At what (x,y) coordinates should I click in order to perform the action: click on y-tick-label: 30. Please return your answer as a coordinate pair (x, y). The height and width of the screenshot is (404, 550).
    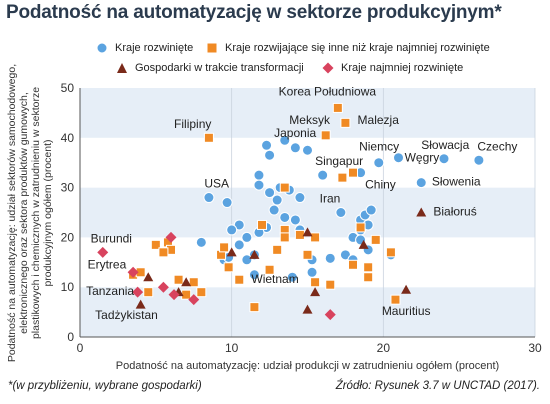
    Looking at the image, I should click on (68, 188).